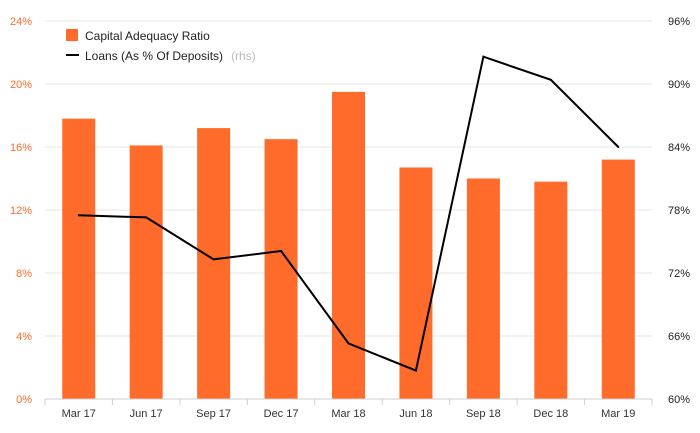 The height and width of the screenshot is (433, 700). I want to click on right-tick-label: 90%, so click(679, 85).